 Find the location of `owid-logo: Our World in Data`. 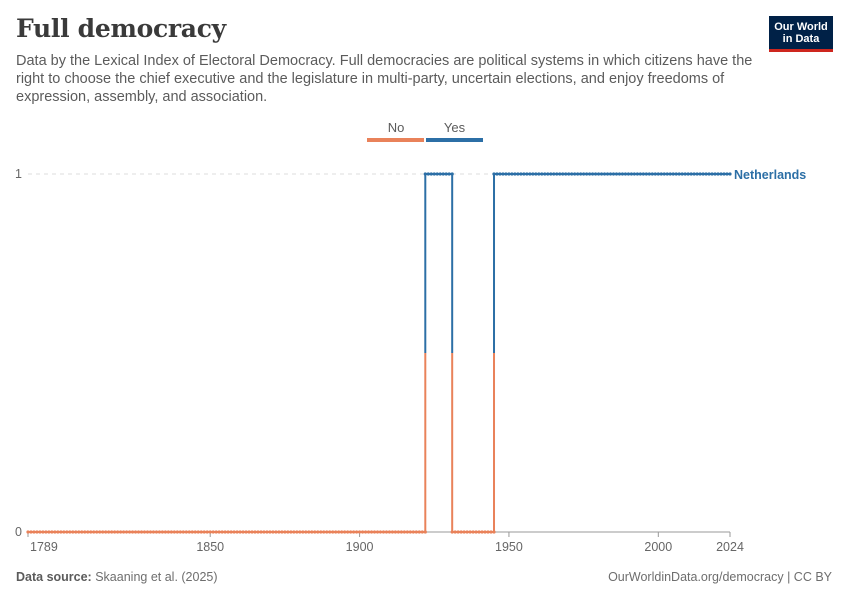

owid-logo: Our World in Data is located at coordinates (801, 34).